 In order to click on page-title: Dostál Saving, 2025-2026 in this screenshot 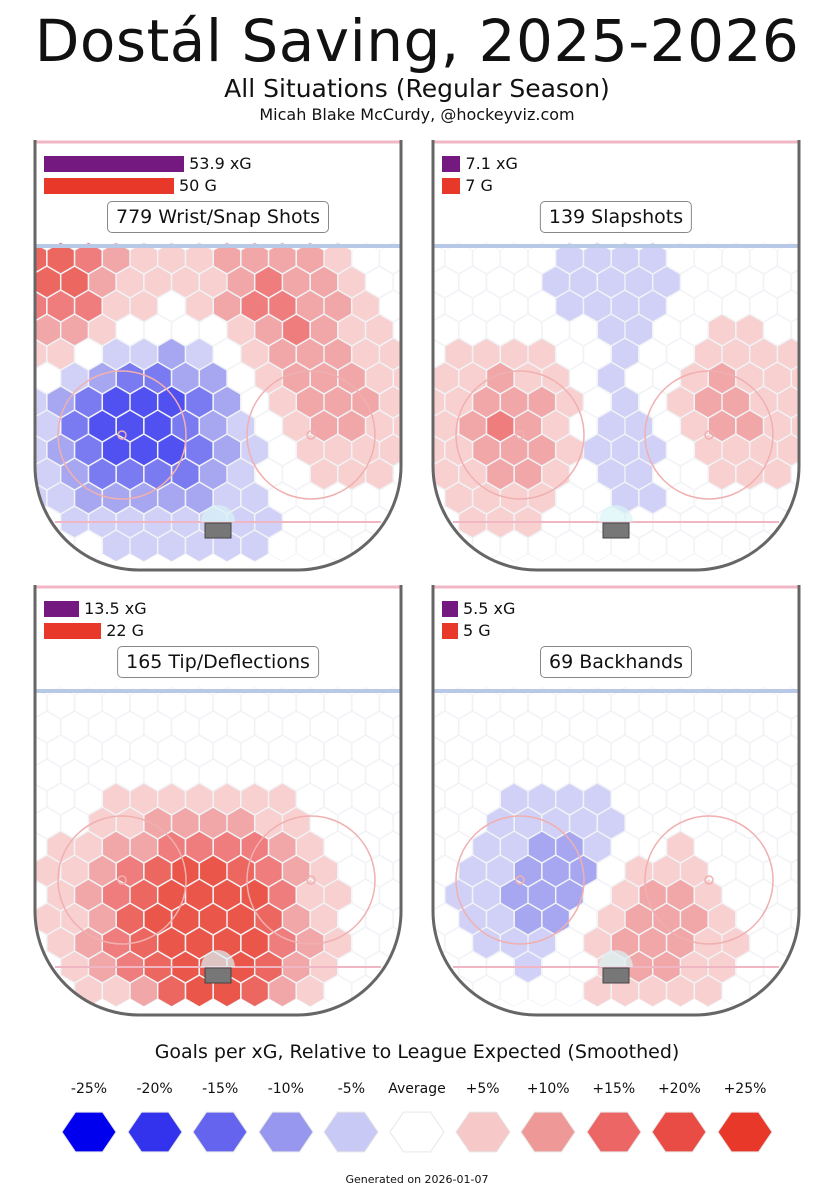, I will do `click(417, 41)`.